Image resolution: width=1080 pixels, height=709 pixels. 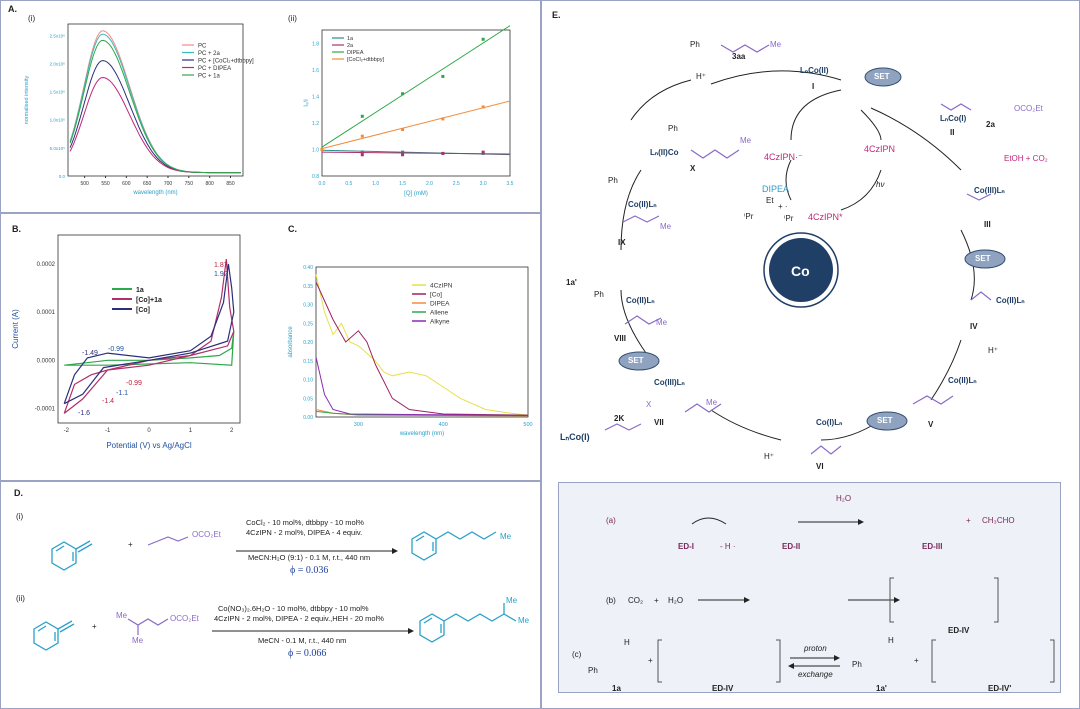 What do you see at coordinates (230, 184) in the screenshot?
I see `x-tick-label: 850` at bounding box center [230, 184].